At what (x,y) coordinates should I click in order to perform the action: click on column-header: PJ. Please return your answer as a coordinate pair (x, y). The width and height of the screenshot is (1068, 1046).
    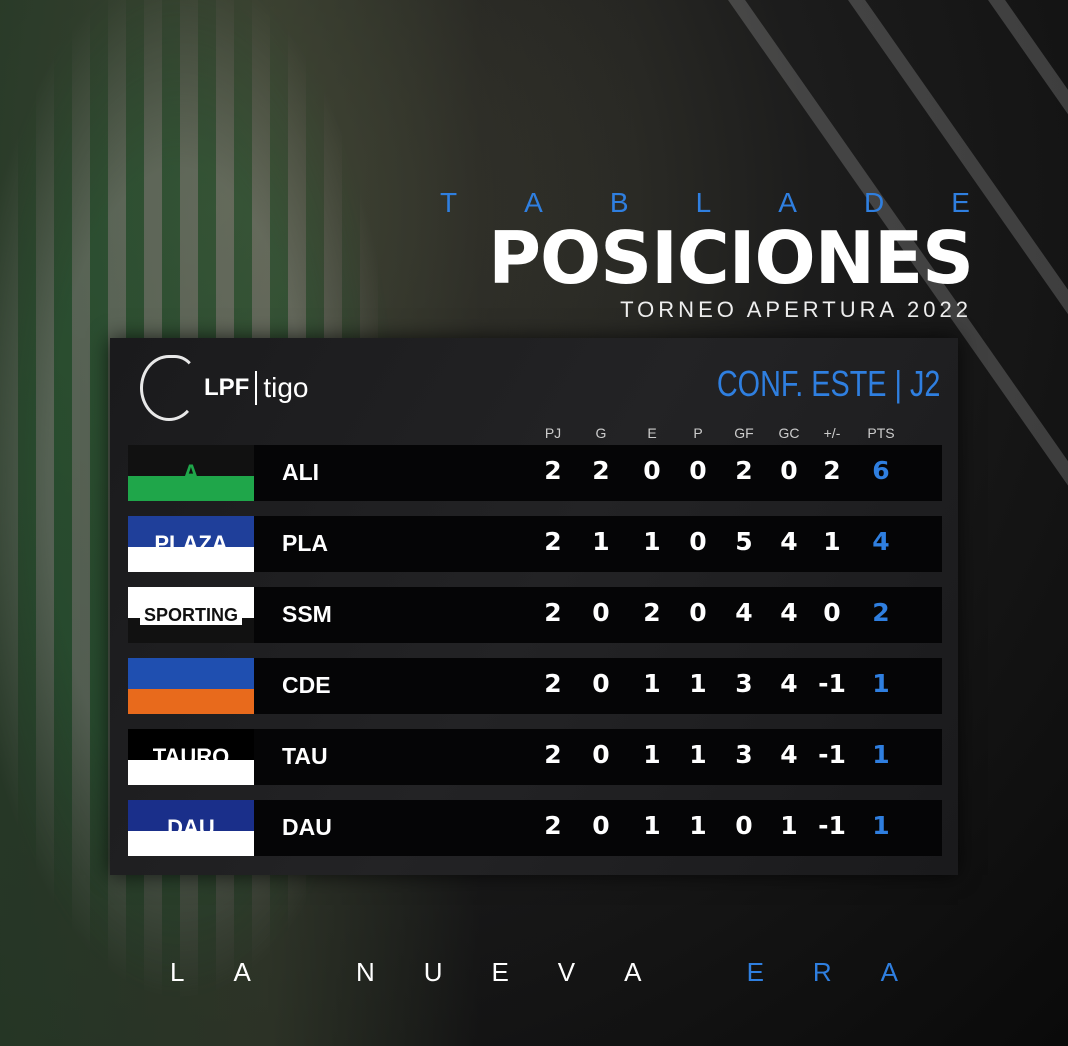
    Looking at the image, I should click on (553, 433).